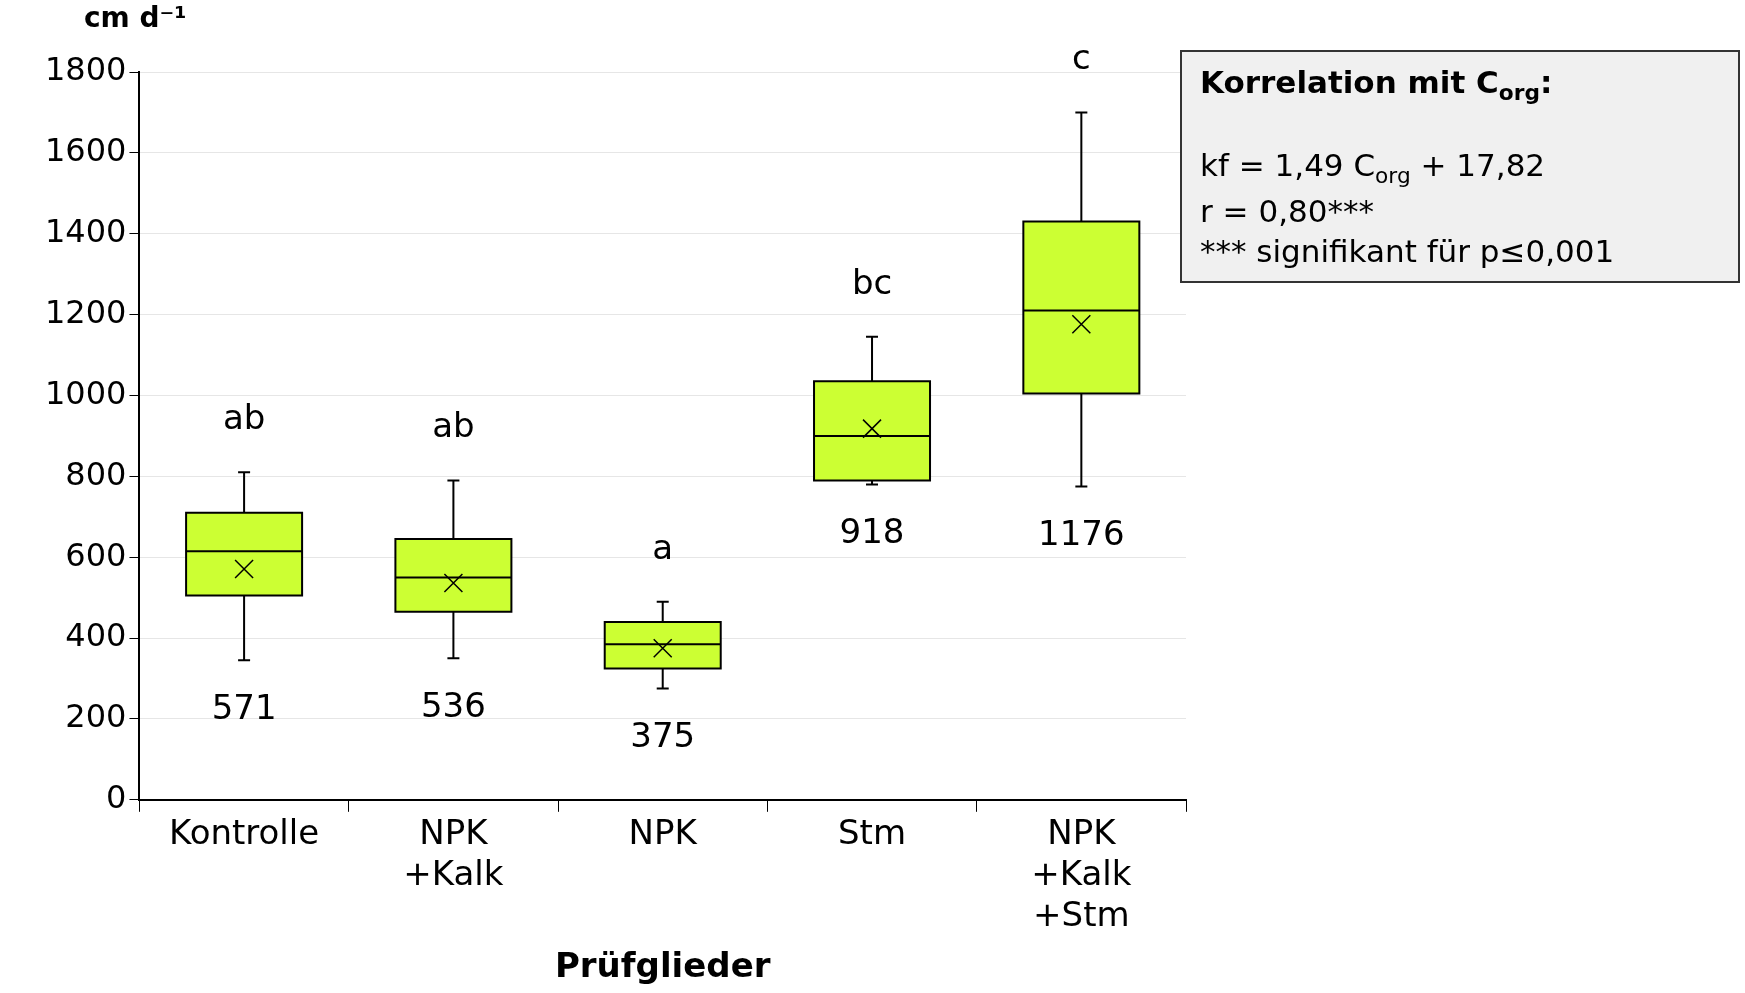 Image resolution: width=1745 pixels, height=993 pixels. What do you see at coordinates (663, 546) in the screenshot?
I see `annotation: a` at bounding box center [663, 546].